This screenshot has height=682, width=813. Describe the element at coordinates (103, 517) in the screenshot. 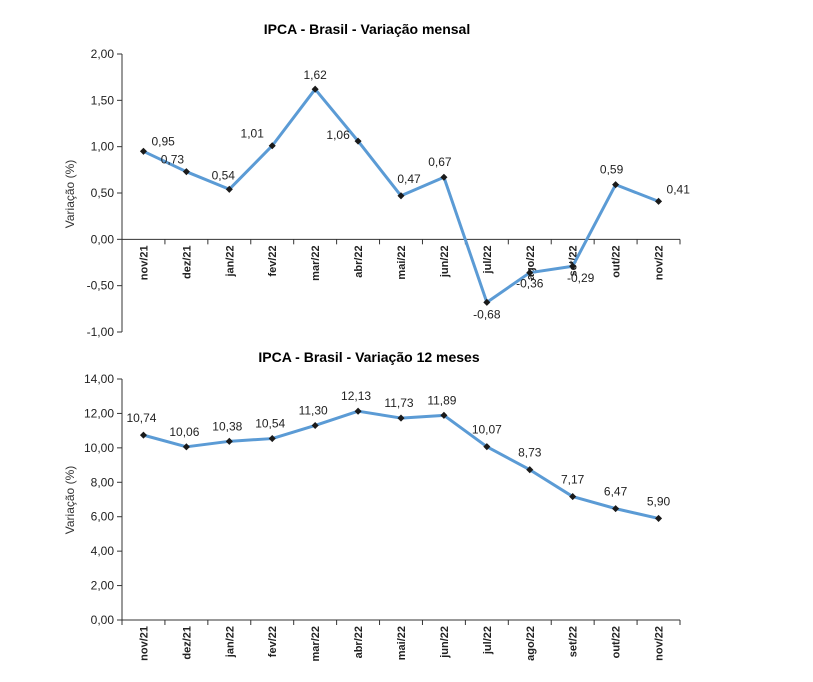

I see `y-tick-label: 6,00` at that location.